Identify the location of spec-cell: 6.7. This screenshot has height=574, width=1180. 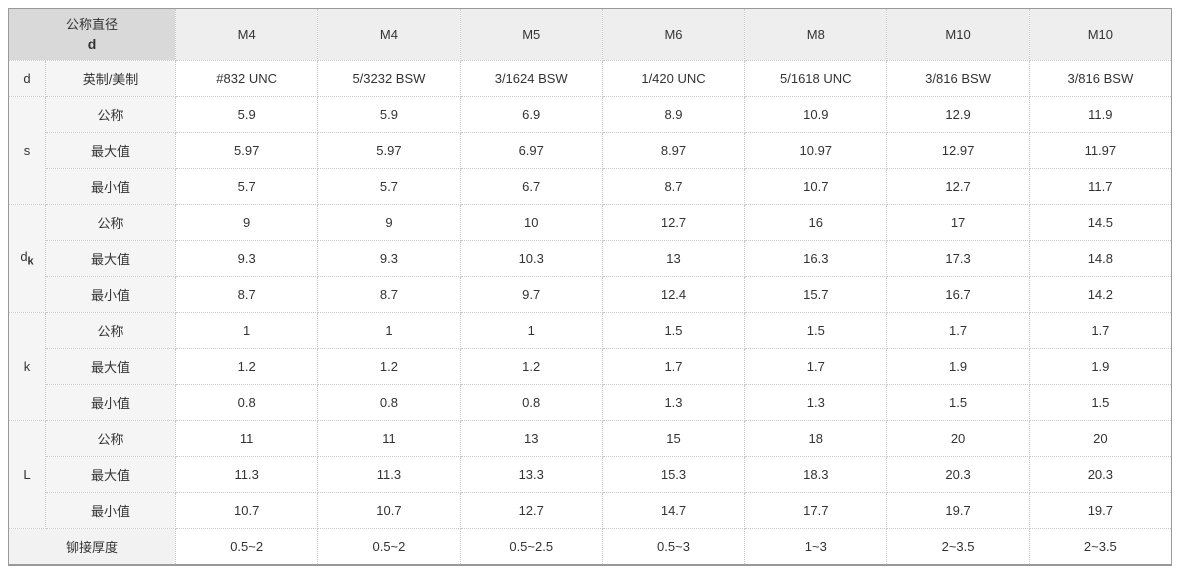
(531, 186).